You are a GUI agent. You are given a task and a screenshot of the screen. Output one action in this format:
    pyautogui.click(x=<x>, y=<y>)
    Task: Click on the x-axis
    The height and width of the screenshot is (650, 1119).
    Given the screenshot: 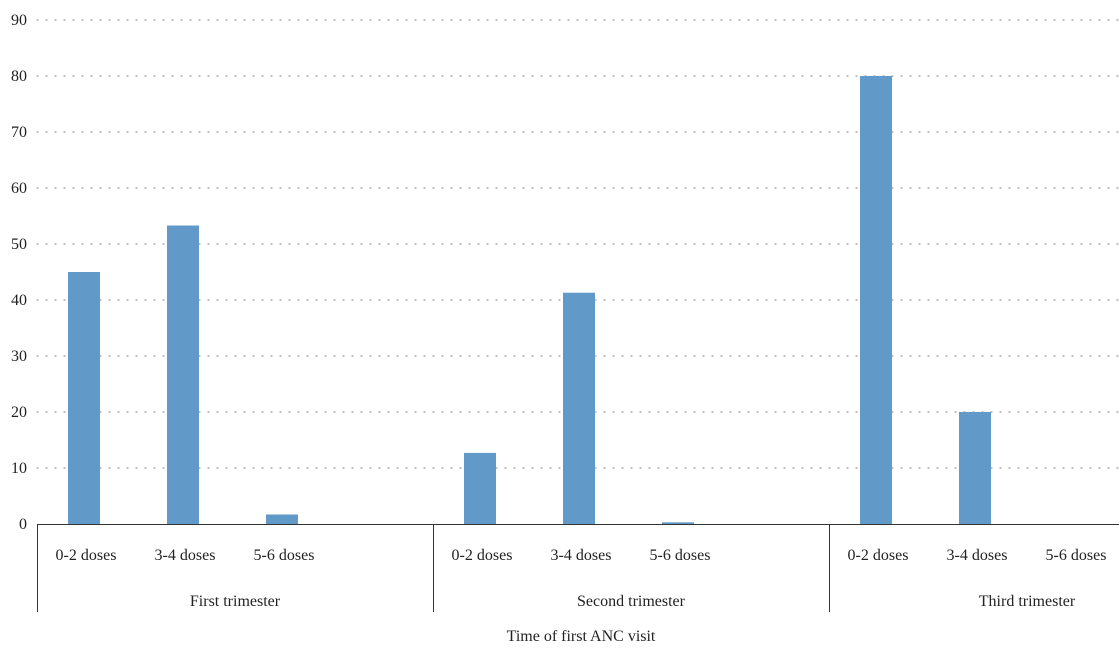 What is the action you would take?
    pyautogui.click(x=578, y=568)
    